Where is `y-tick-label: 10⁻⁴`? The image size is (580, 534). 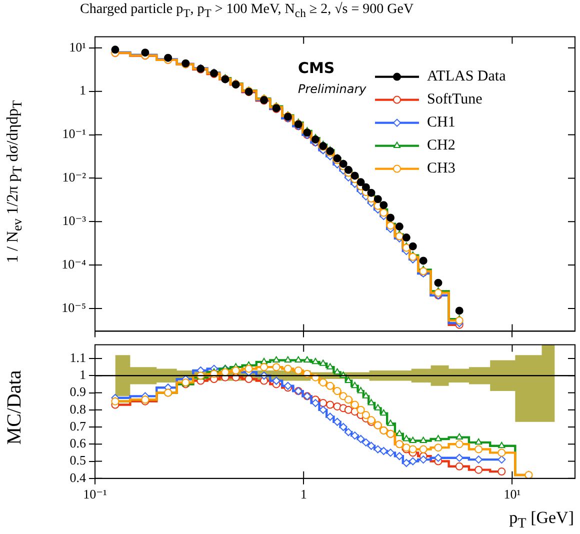
y-tick-label: 10⁻⁴ is located at coordinates (74, 264).